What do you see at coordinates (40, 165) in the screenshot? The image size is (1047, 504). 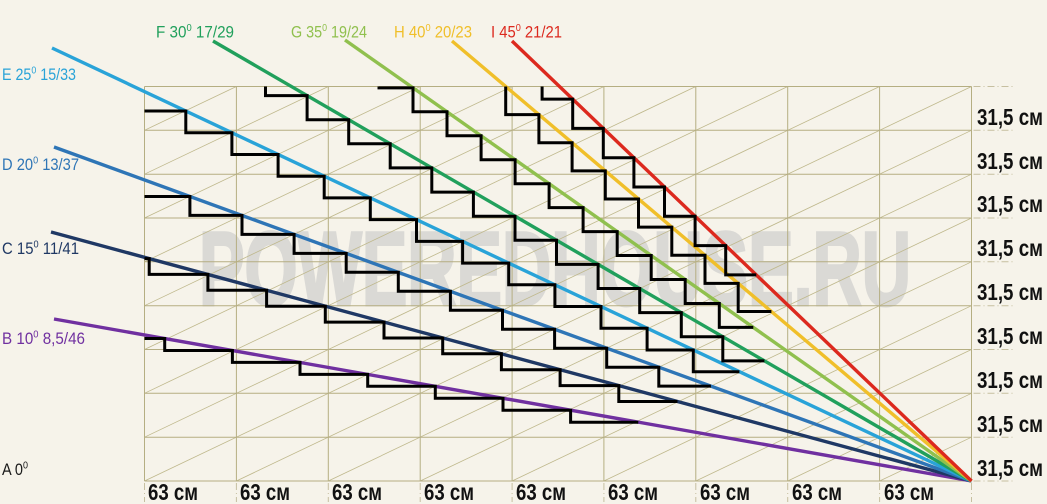 I see `svg-text: D 200 13/37` at bounding box center [40, 165].